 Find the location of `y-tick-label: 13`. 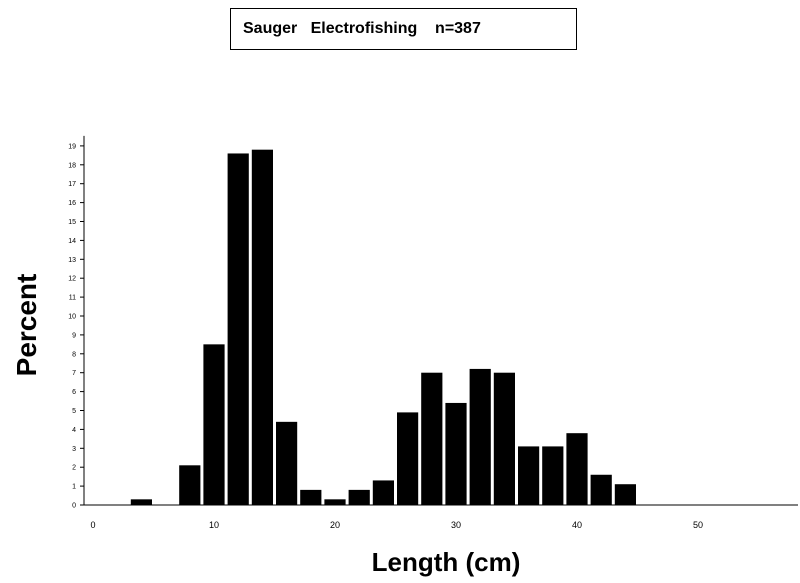

y-tick-label: 13 is located at coordinates (72, 260).